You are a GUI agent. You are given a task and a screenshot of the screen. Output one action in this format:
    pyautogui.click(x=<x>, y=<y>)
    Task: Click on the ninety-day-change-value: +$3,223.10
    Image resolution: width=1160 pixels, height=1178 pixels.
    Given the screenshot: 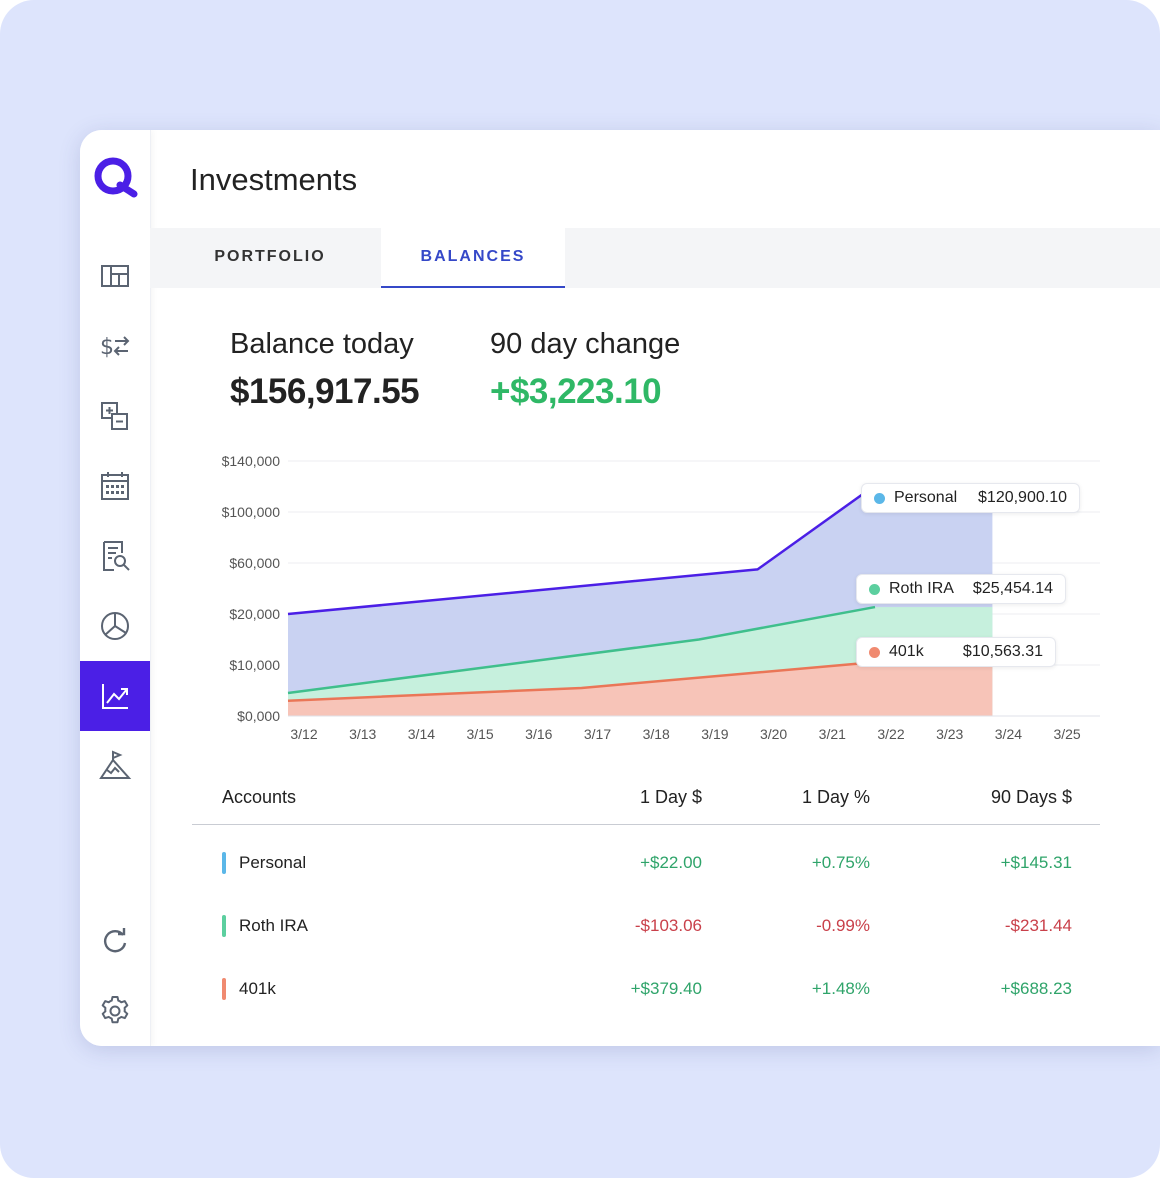 What is the action you would take?
    pyautogui.click(x=576, y=391)
    